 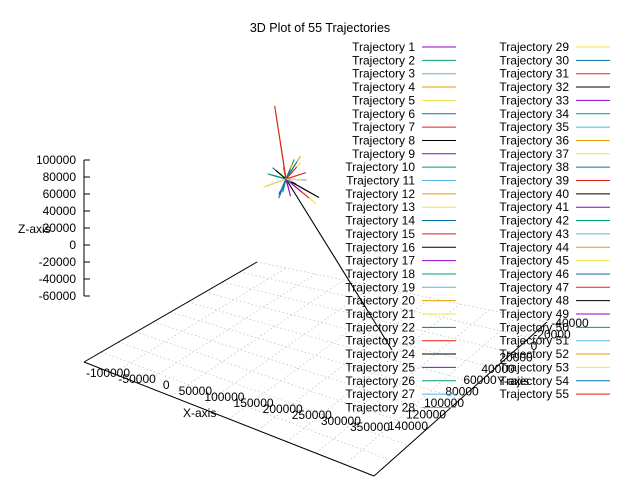 What do you see at coordinates (380, 301) in the screenshot?
I see `legend-label: Trajectory 20` at bounding box center [380, 301].